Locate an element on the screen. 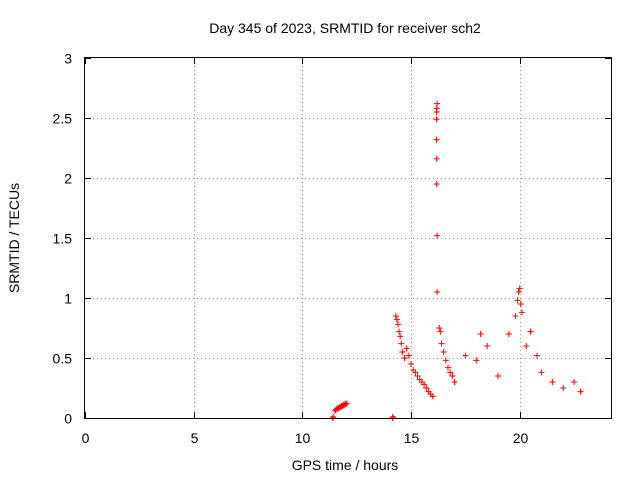 This screenshot has width=640, height=480. x-tick-label: 15 is located at coordinates (412, 438).